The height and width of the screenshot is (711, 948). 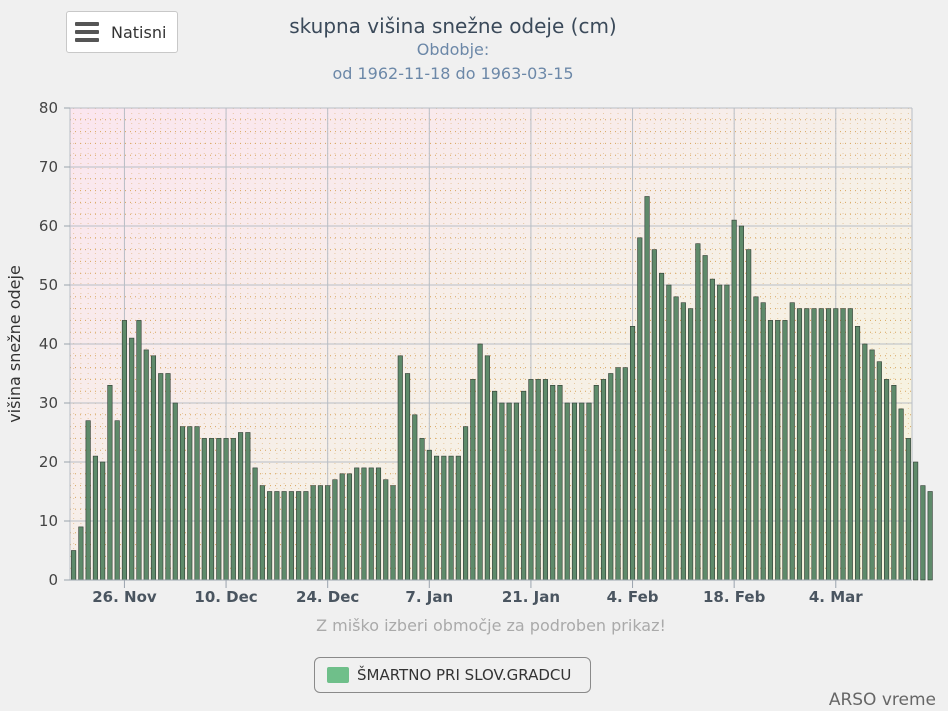 What do you see at coordinates (122, 32) in the screenshot?
I see `print-menu-button: Natisni` at bounding box center [122, 32].